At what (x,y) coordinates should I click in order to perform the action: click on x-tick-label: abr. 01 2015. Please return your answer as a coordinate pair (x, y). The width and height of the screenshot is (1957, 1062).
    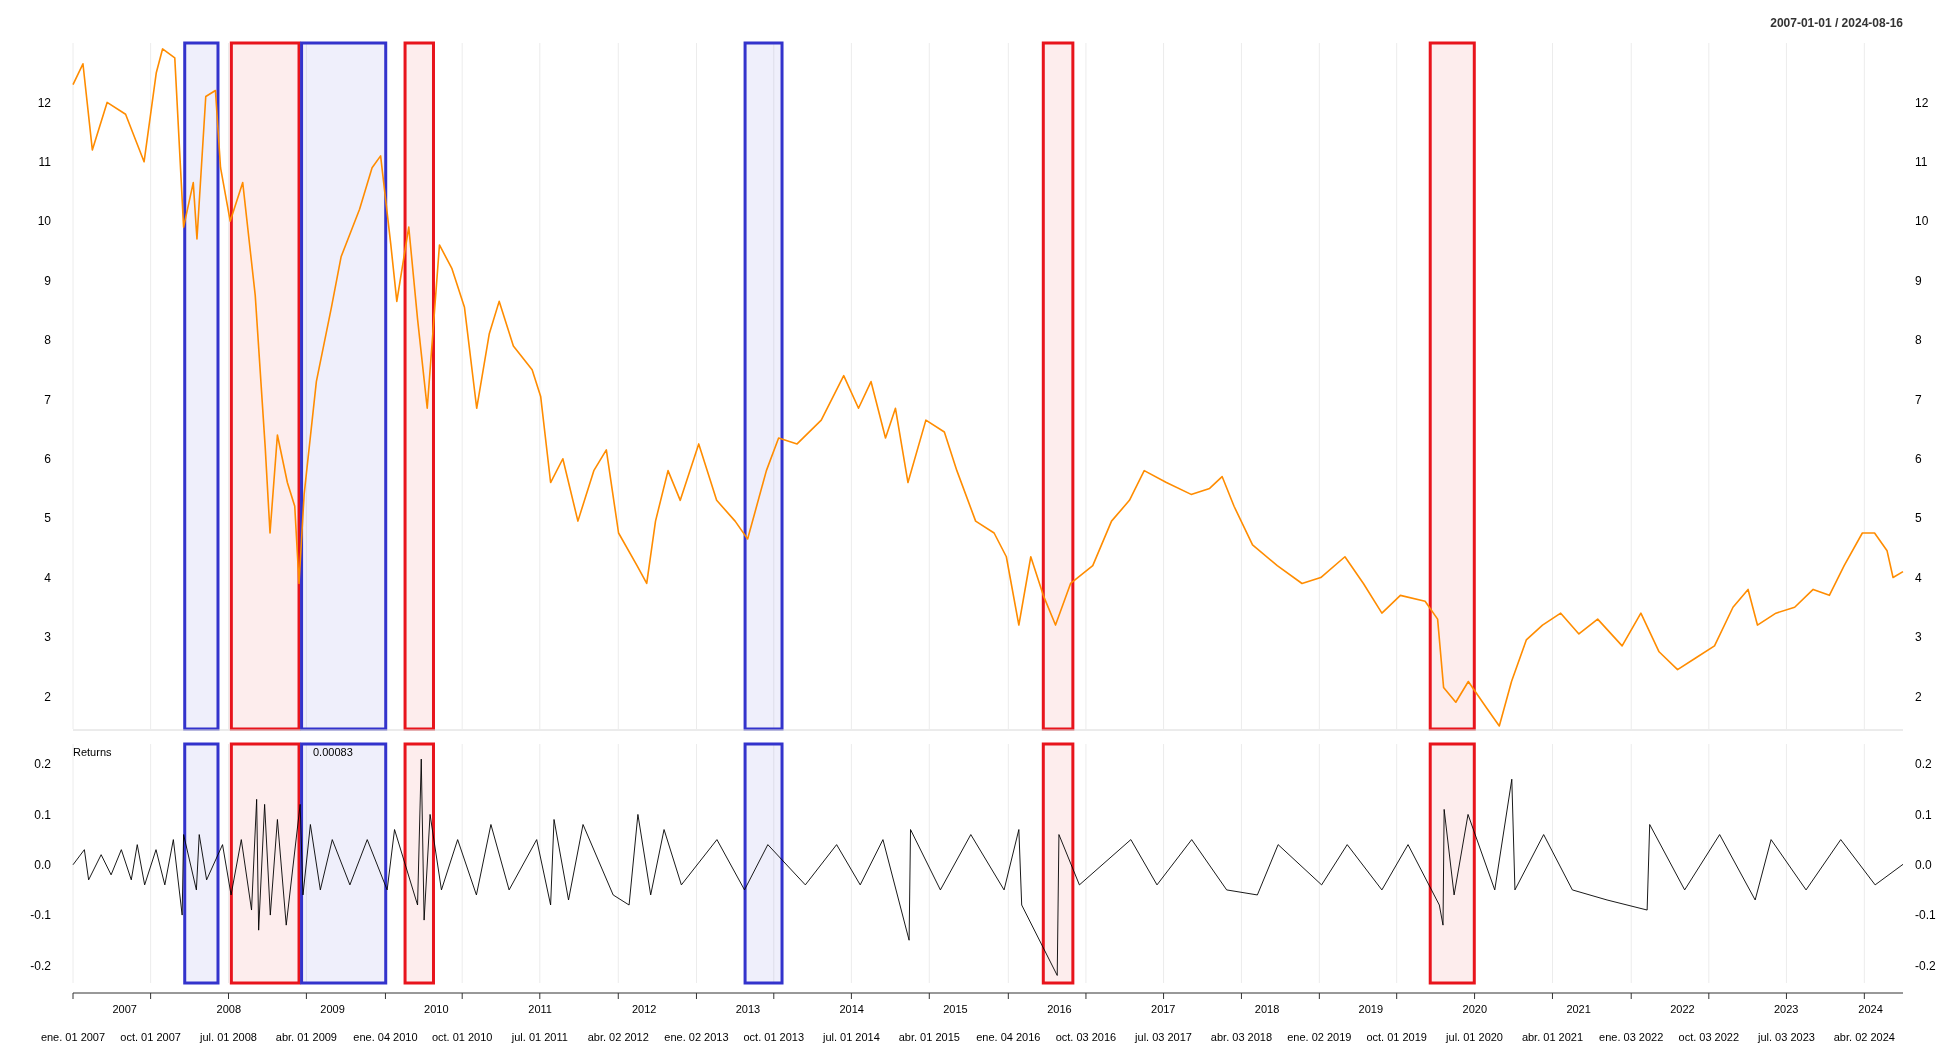
    Looking at the image, I should click on (929, 1037).